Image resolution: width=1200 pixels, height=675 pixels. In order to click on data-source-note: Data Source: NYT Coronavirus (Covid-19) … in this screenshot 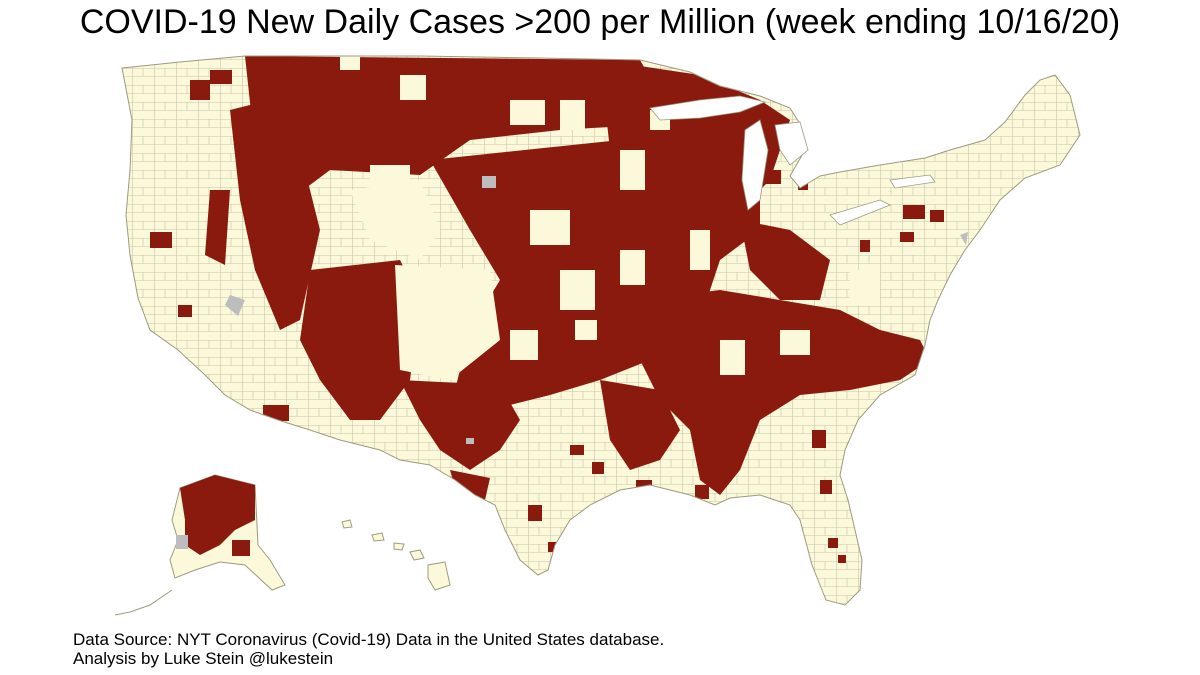, I will do `click(368, 649)`.